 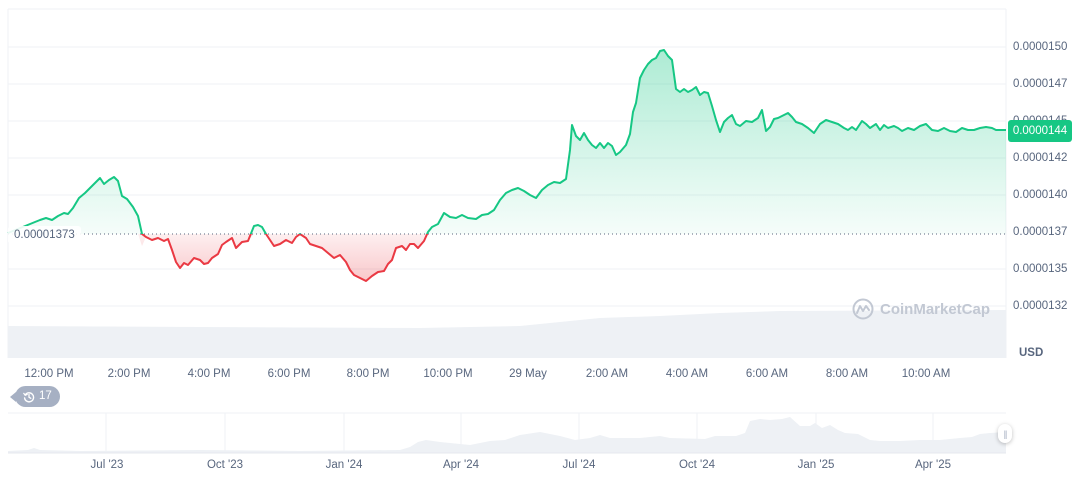 I want to click on navigator-tick-label: Jan '24, so click(x=344, y=465).